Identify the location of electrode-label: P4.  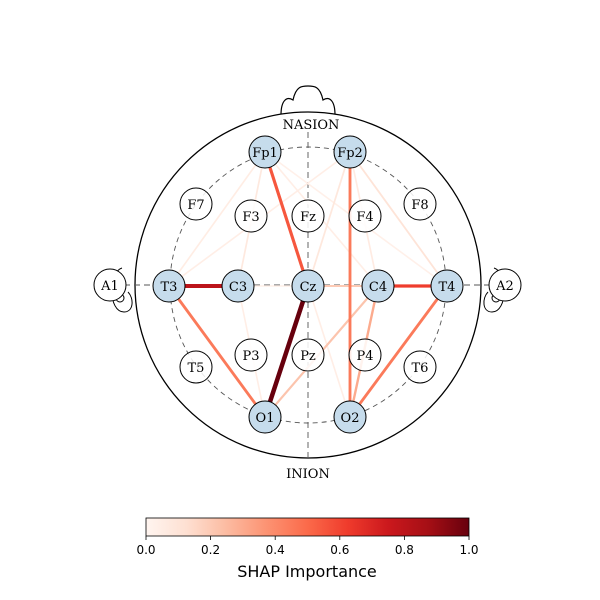
(364, 356).